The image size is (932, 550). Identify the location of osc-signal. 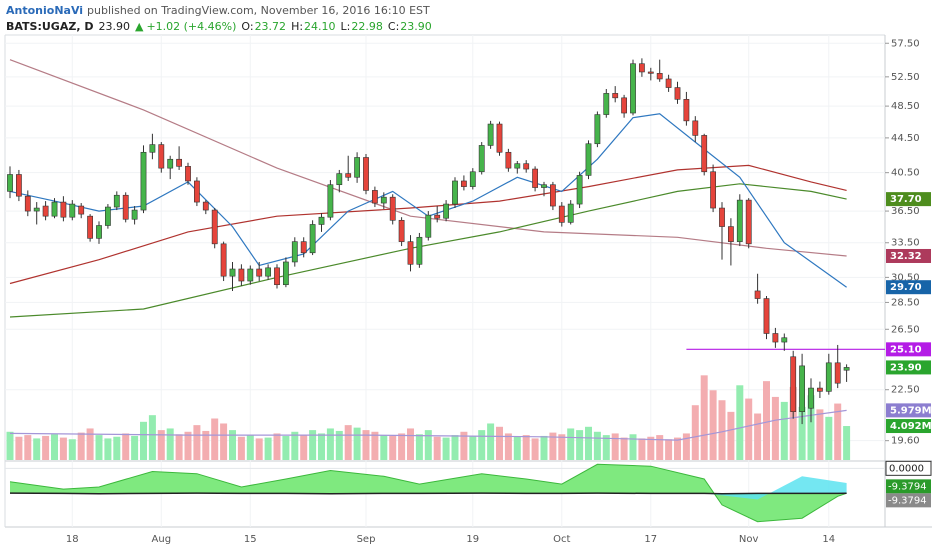
(428, 493).